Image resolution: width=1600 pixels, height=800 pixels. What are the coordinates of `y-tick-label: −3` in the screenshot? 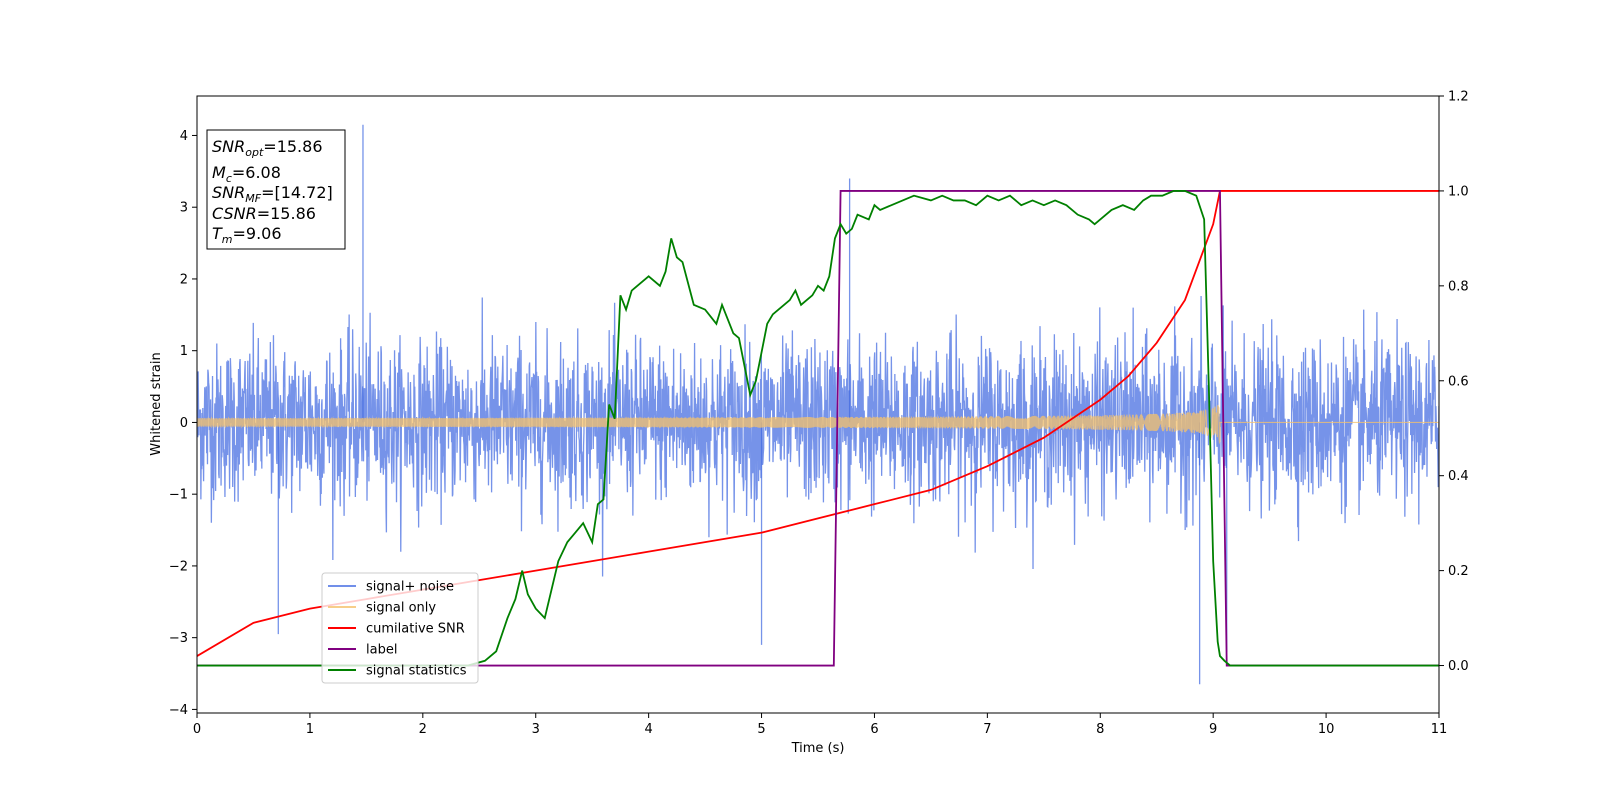 It's located at (178, 638).